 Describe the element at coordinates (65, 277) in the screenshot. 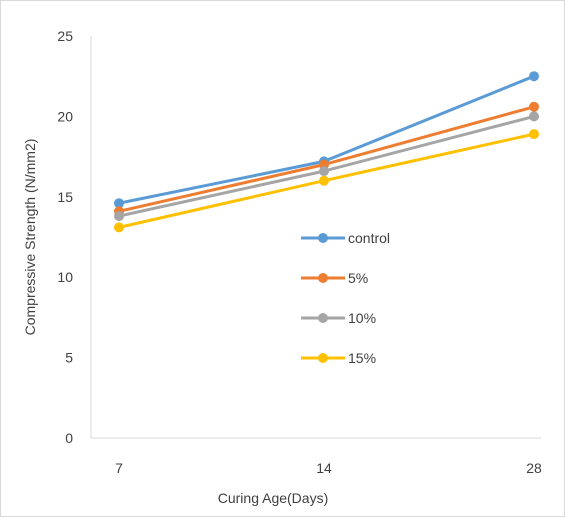

I see `y-tick-label: 10` at that location.